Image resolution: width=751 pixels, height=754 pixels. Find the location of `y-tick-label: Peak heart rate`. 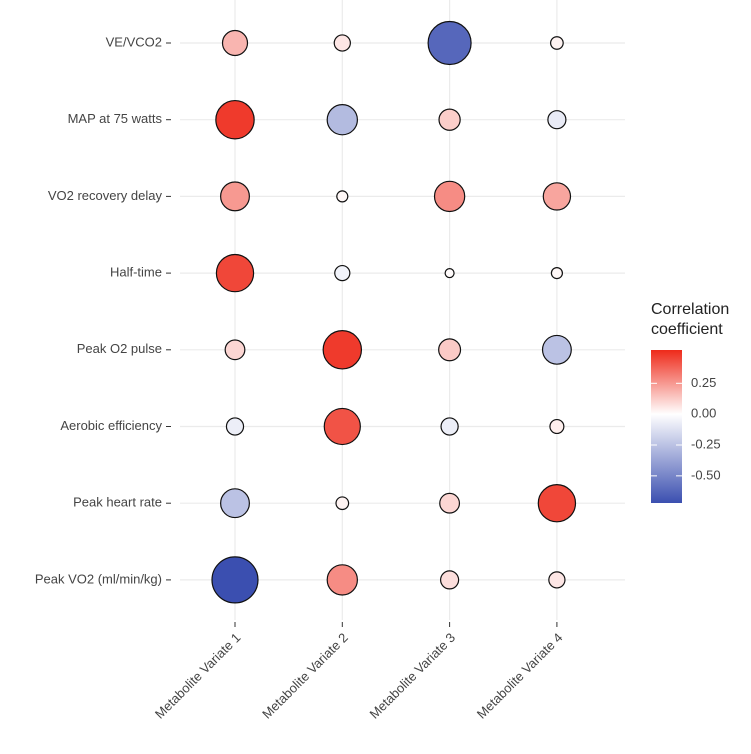

y-tick-label: Peak heart rate is located at coordinates (117, 502).